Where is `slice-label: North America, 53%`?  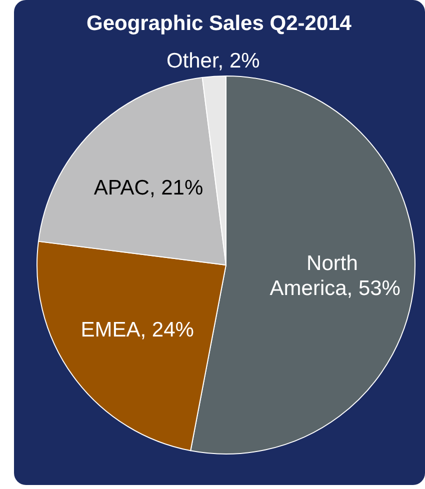
slice-label: North America, 53% is located at coordinates (335, 275).